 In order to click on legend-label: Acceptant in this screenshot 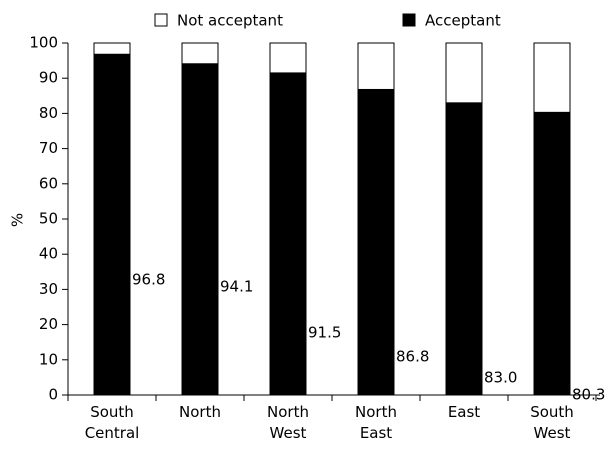, I will do `click(463, 21)`.